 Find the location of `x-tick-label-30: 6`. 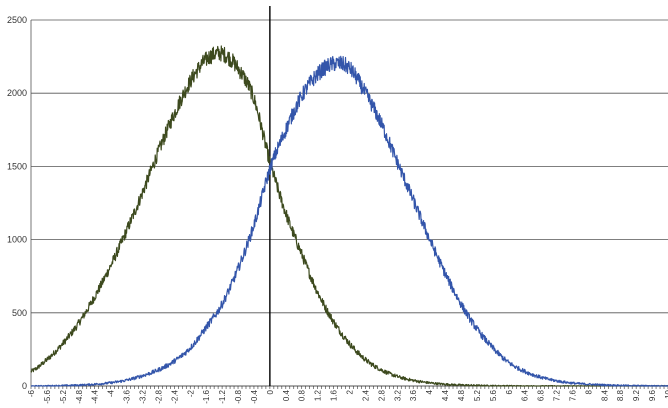

x-tick-label-30: 6 is located at coordinates (509, 391).